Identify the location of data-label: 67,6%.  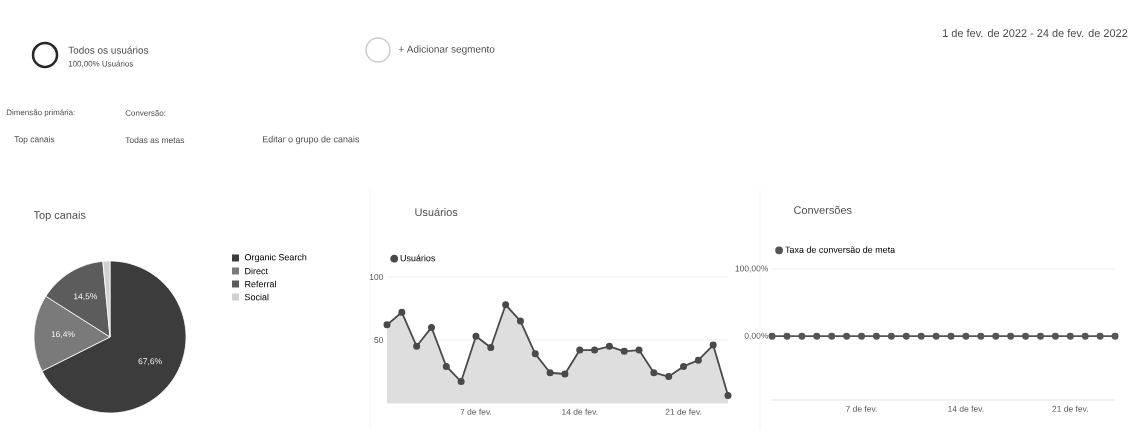
(150, 362).